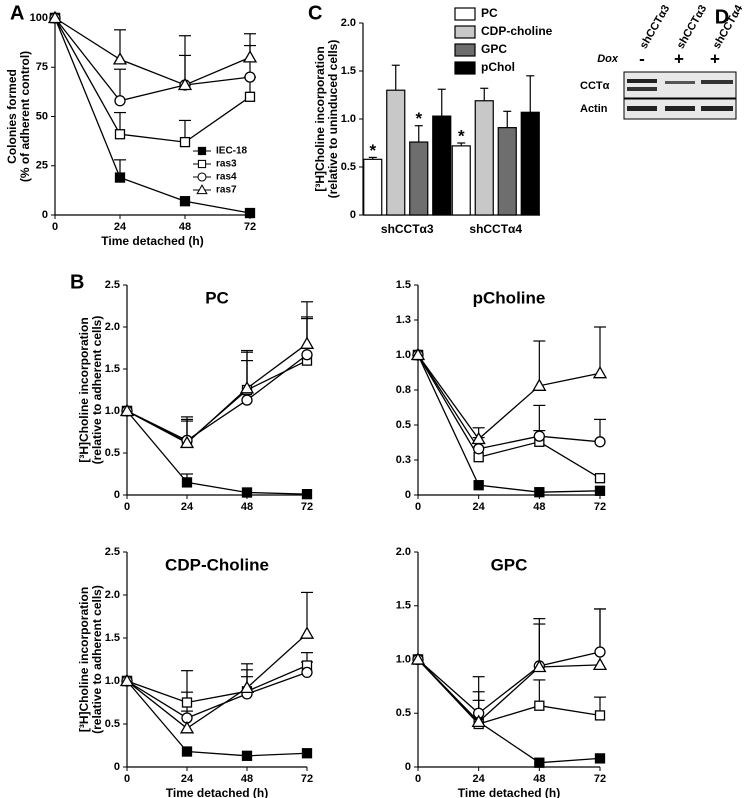 This screenshot has width=745, height=798. What do you see at coordinates (642, 58) in the screenshot?
I see `treatment: -` at bounding box center [642, 58].